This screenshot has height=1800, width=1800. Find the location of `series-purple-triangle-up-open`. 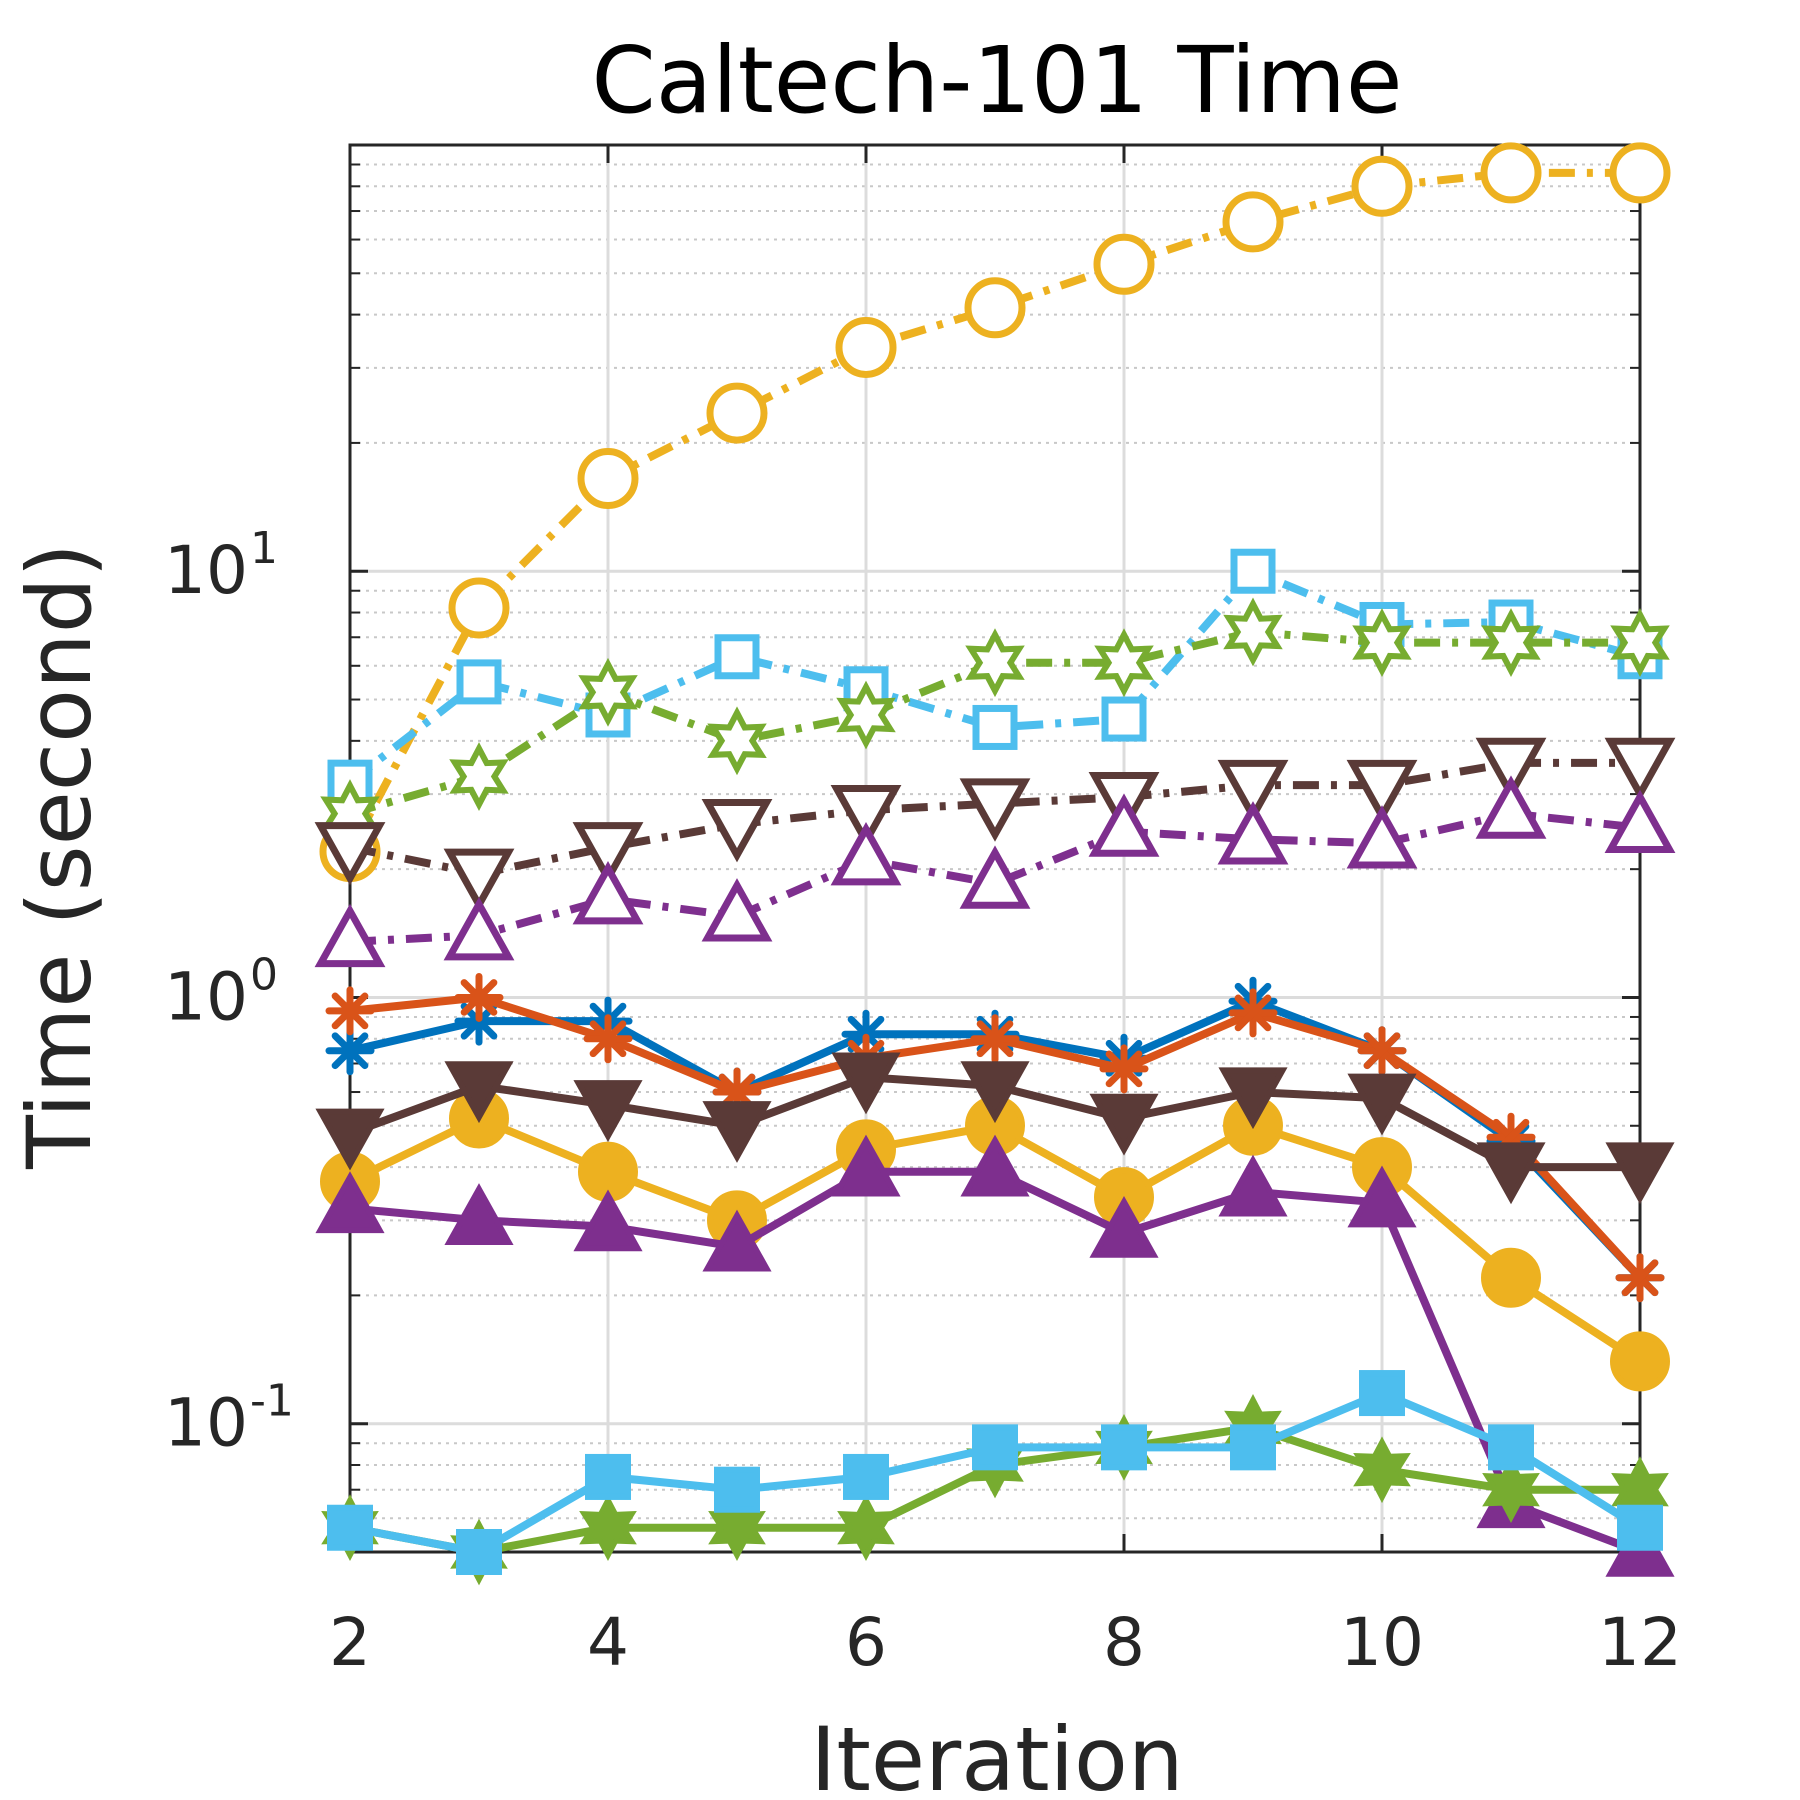

series-purple-triangle-up-open is located at coordinates (995, 871).